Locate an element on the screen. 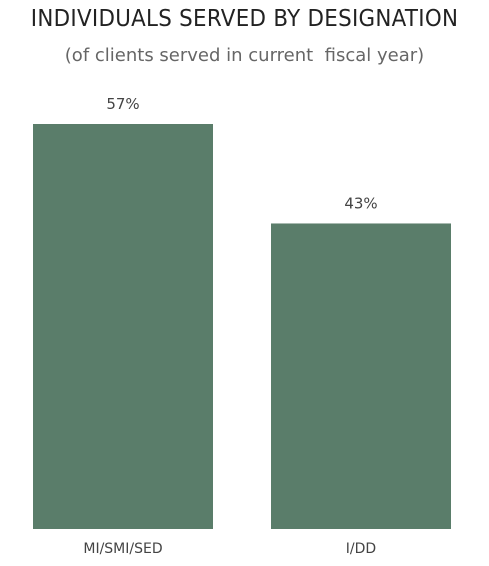 This screenshot has height=566, width=489. data-label: 43% is located at coordinates (360, 203).